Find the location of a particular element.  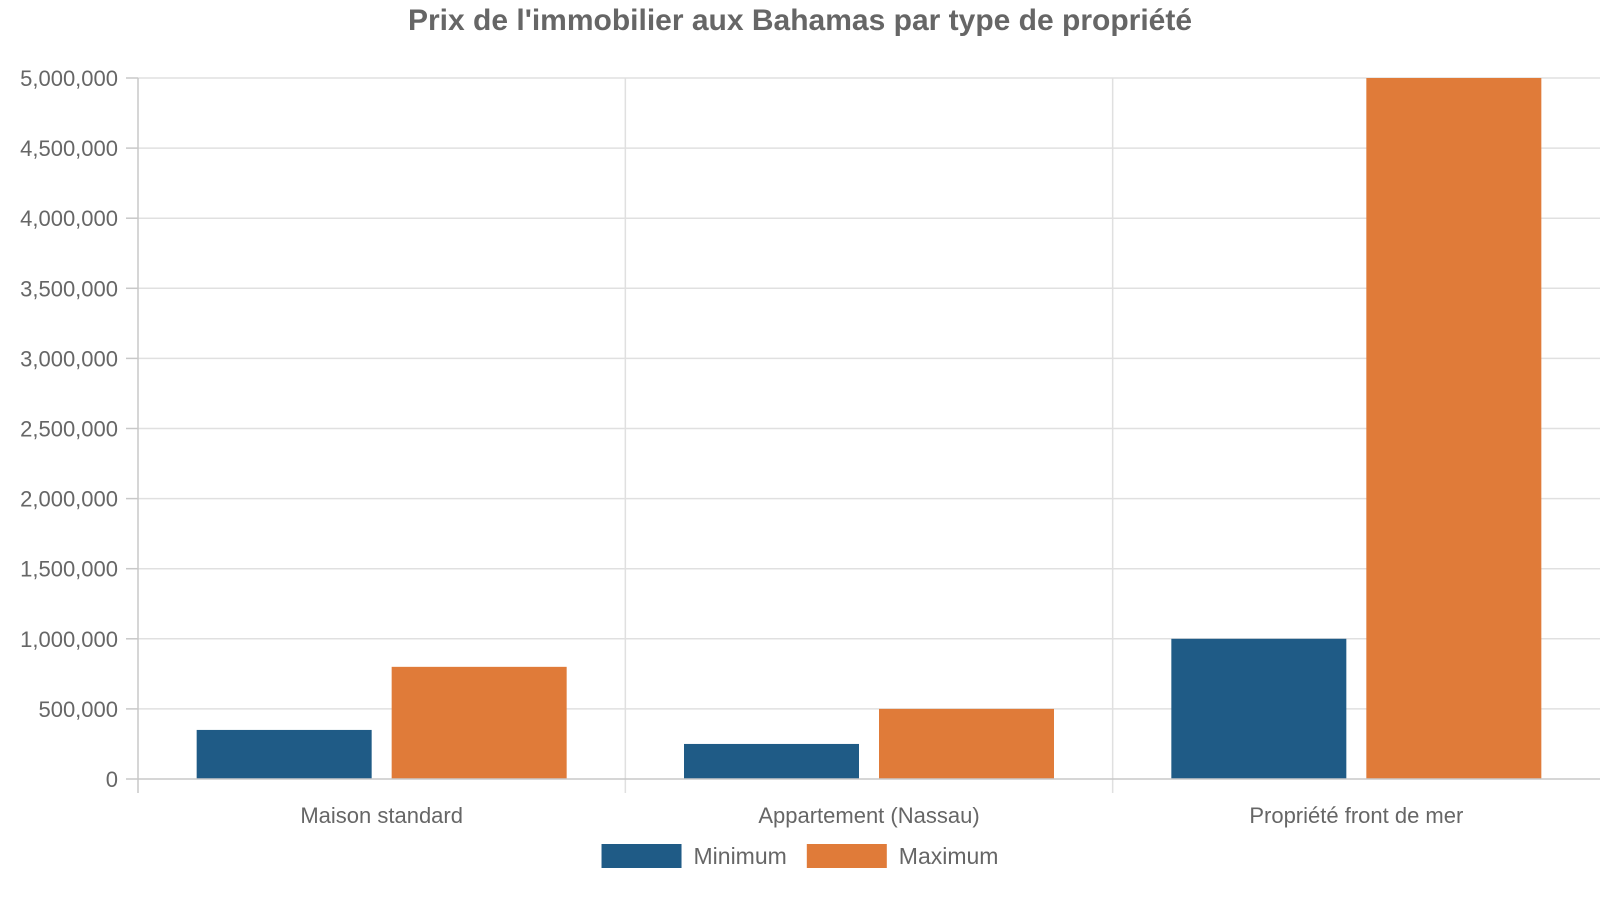

y-tick-label: 5,000,000 is located at coordinates (69, 78).